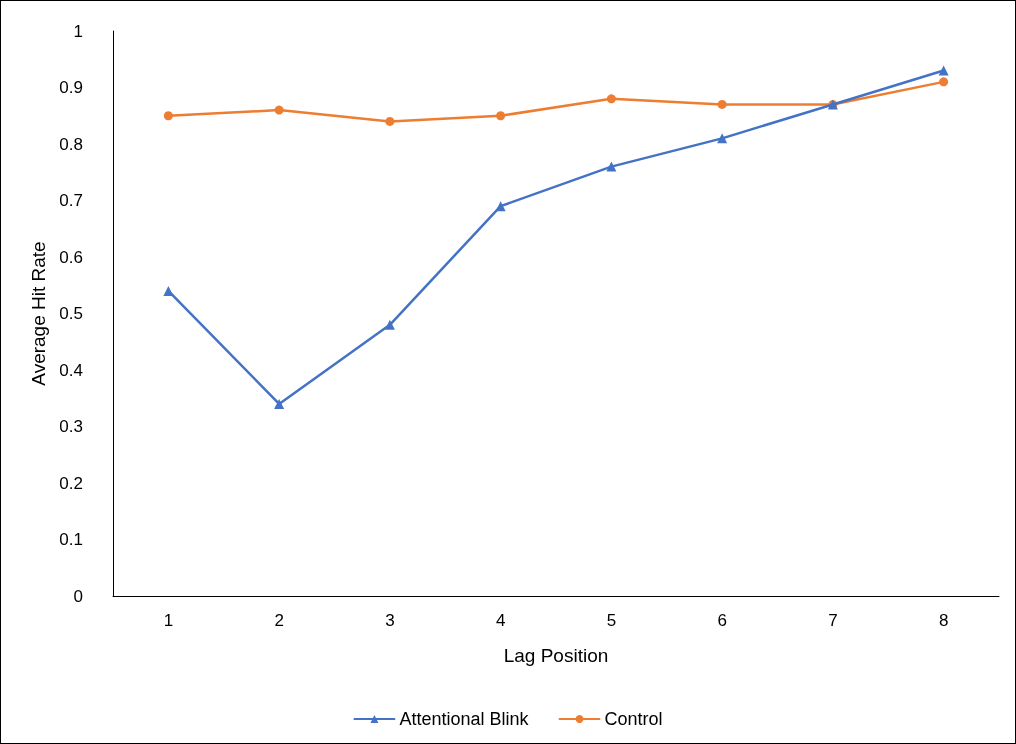  I want to click on y-tick-label: 0.9, so click(71, 87).